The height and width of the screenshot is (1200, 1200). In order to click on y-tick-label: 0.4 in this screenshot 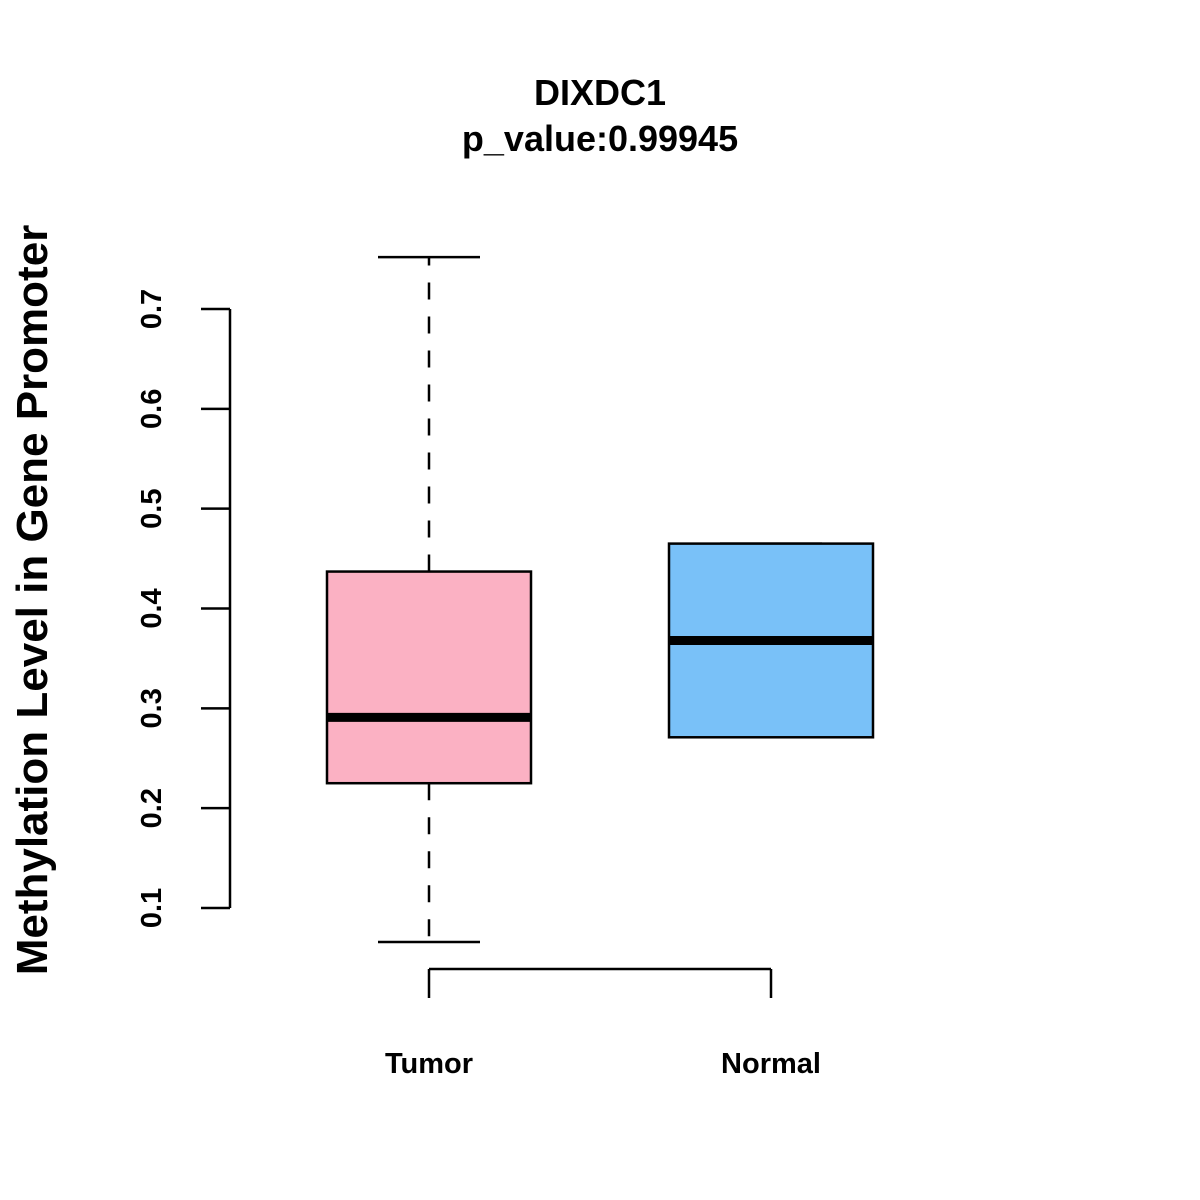, I will do `click(152, 608)`.